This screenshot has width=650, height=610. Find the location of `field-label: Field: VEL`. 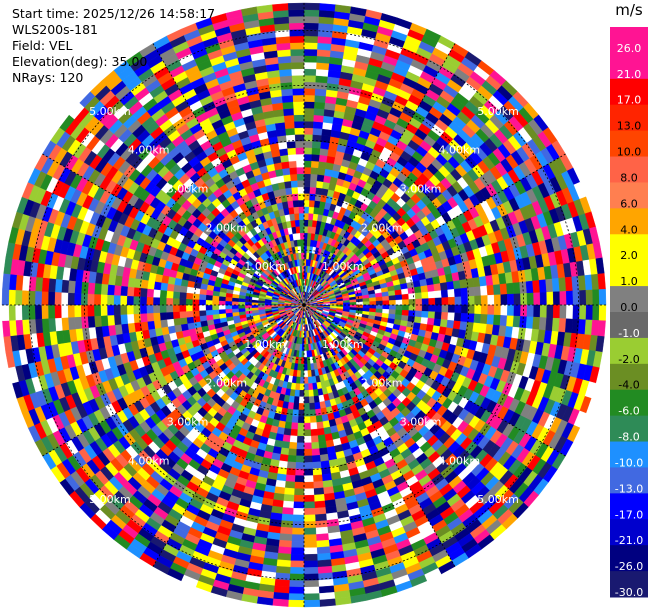

field-label: Field: VEL is located at coordinates (42, 45).